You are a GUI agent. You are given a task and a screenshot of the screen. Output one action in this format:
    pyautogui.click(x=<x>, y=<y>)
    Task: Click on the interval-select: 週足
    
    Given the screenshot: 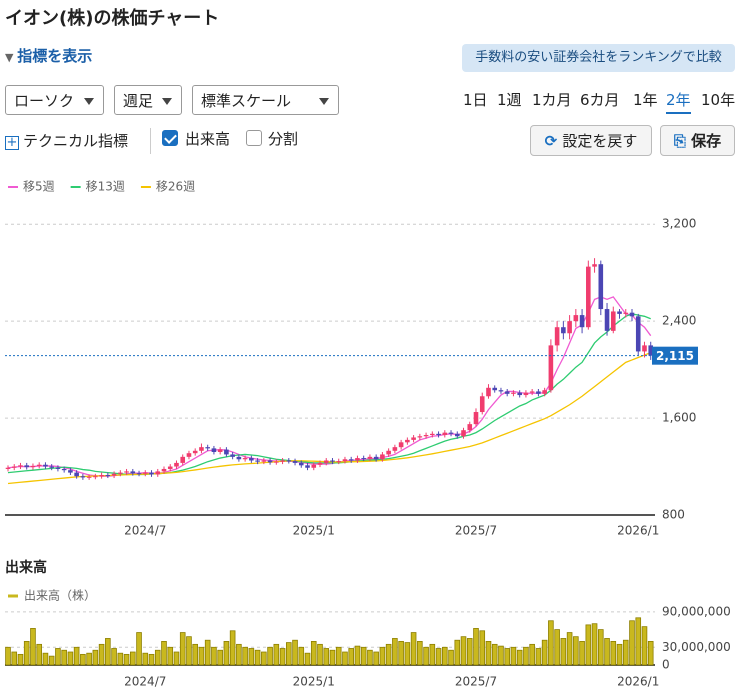 What is the action you would take?
    pyautogui.click(x=148, y=100)
    